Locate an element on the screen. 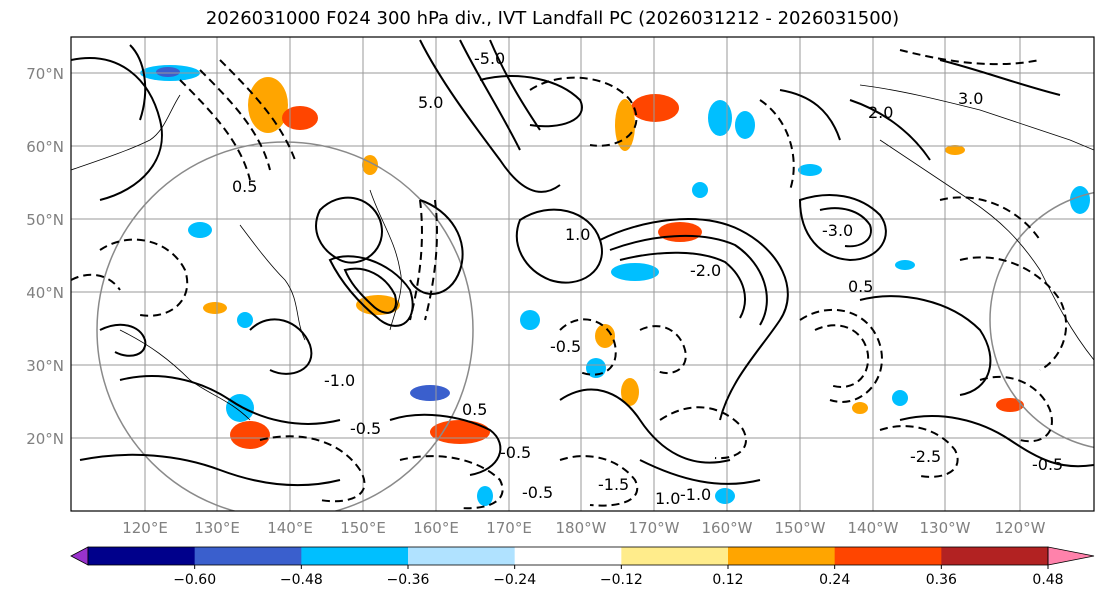  lon-label: 150°W is located at coordinates (800, 528).